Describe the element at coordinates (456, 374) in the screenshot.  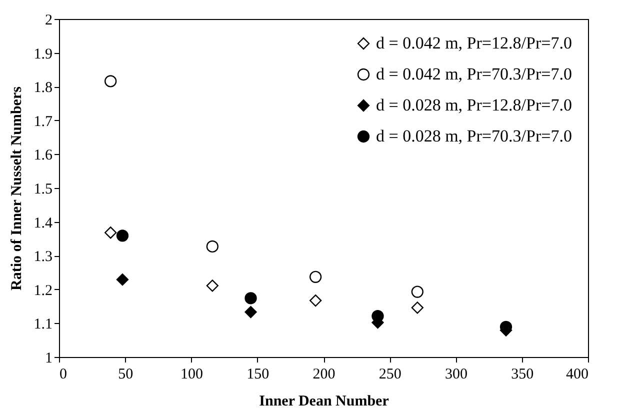
I see `x-tick-label: 300` at that location.